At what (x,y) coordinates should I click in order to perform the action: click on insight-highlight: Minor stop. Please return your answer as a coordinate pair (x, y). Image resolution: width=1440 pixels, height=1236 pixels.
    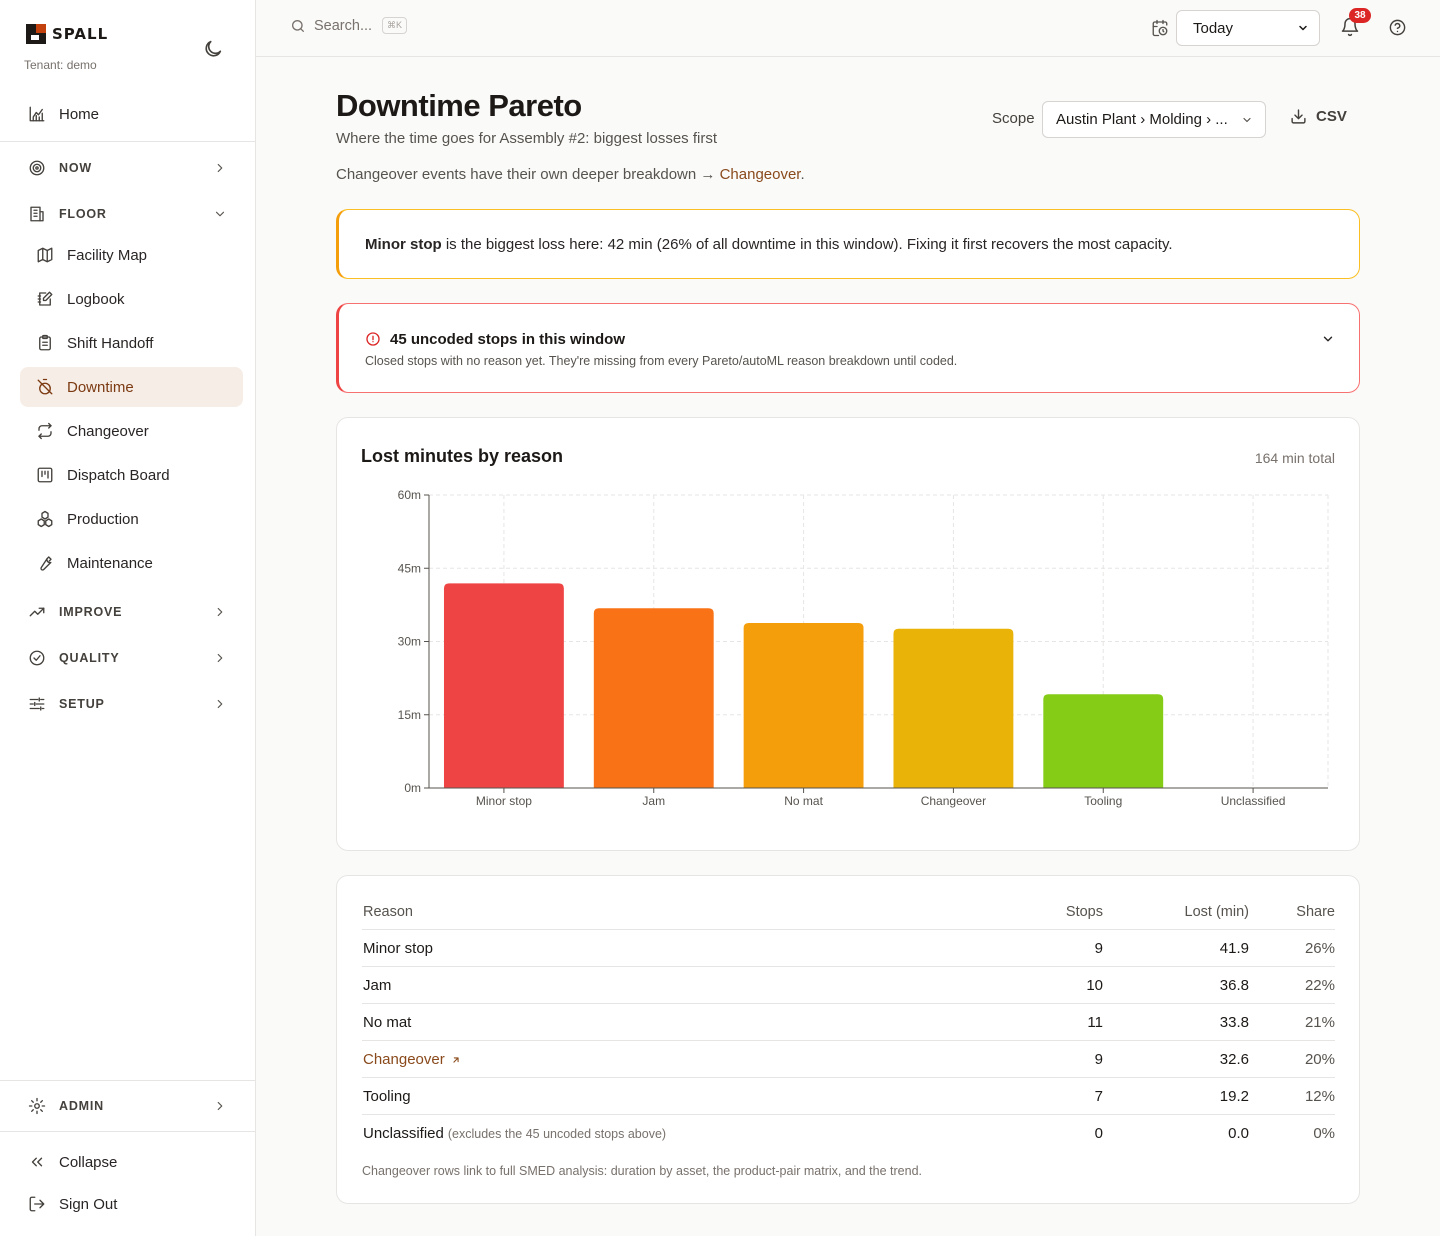
    Looking at the image, I should click on (403, 244).